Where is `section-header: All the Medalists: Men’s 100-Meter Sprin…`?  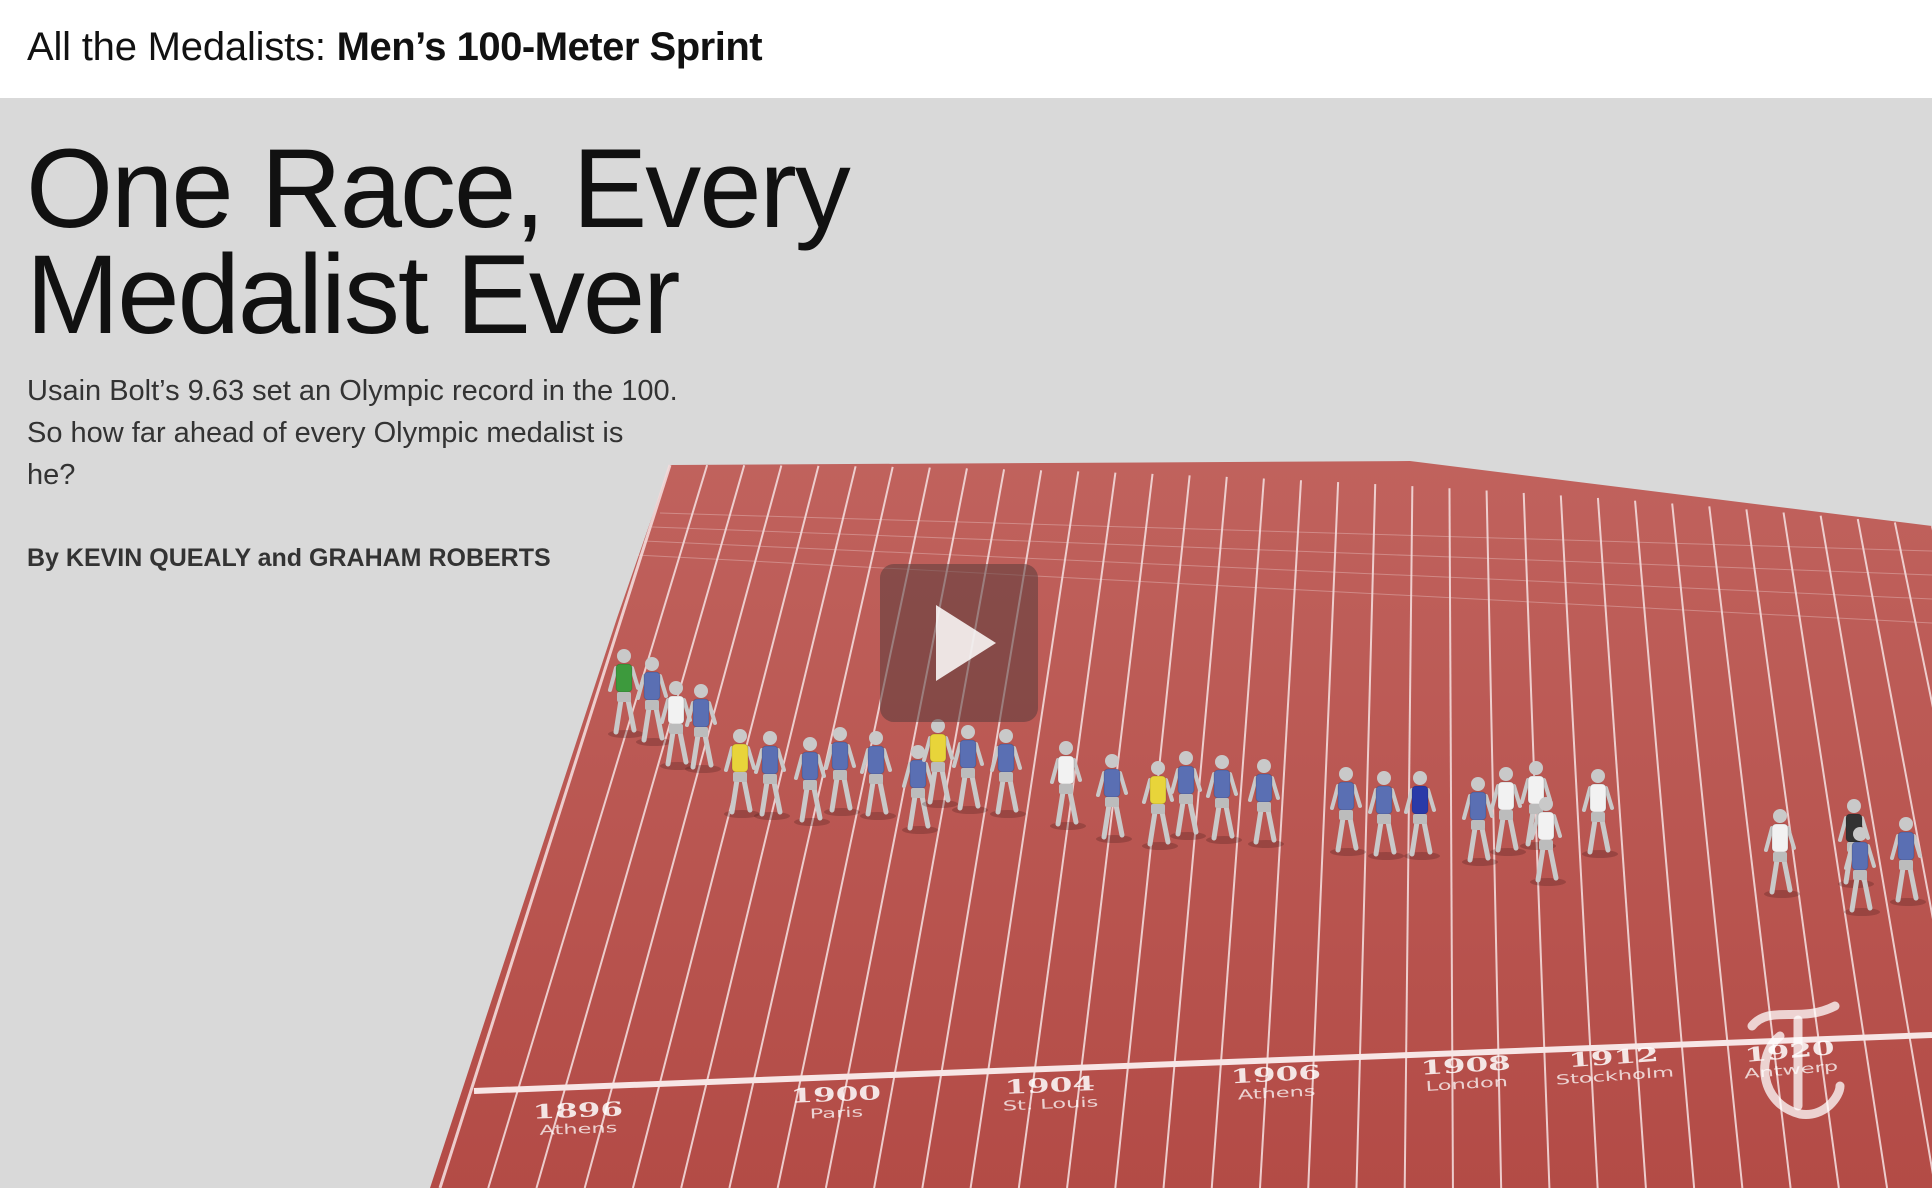 section-header: All the Medalists: Men’s 100-Meter Sprin… is located at coordinates (966, 49).